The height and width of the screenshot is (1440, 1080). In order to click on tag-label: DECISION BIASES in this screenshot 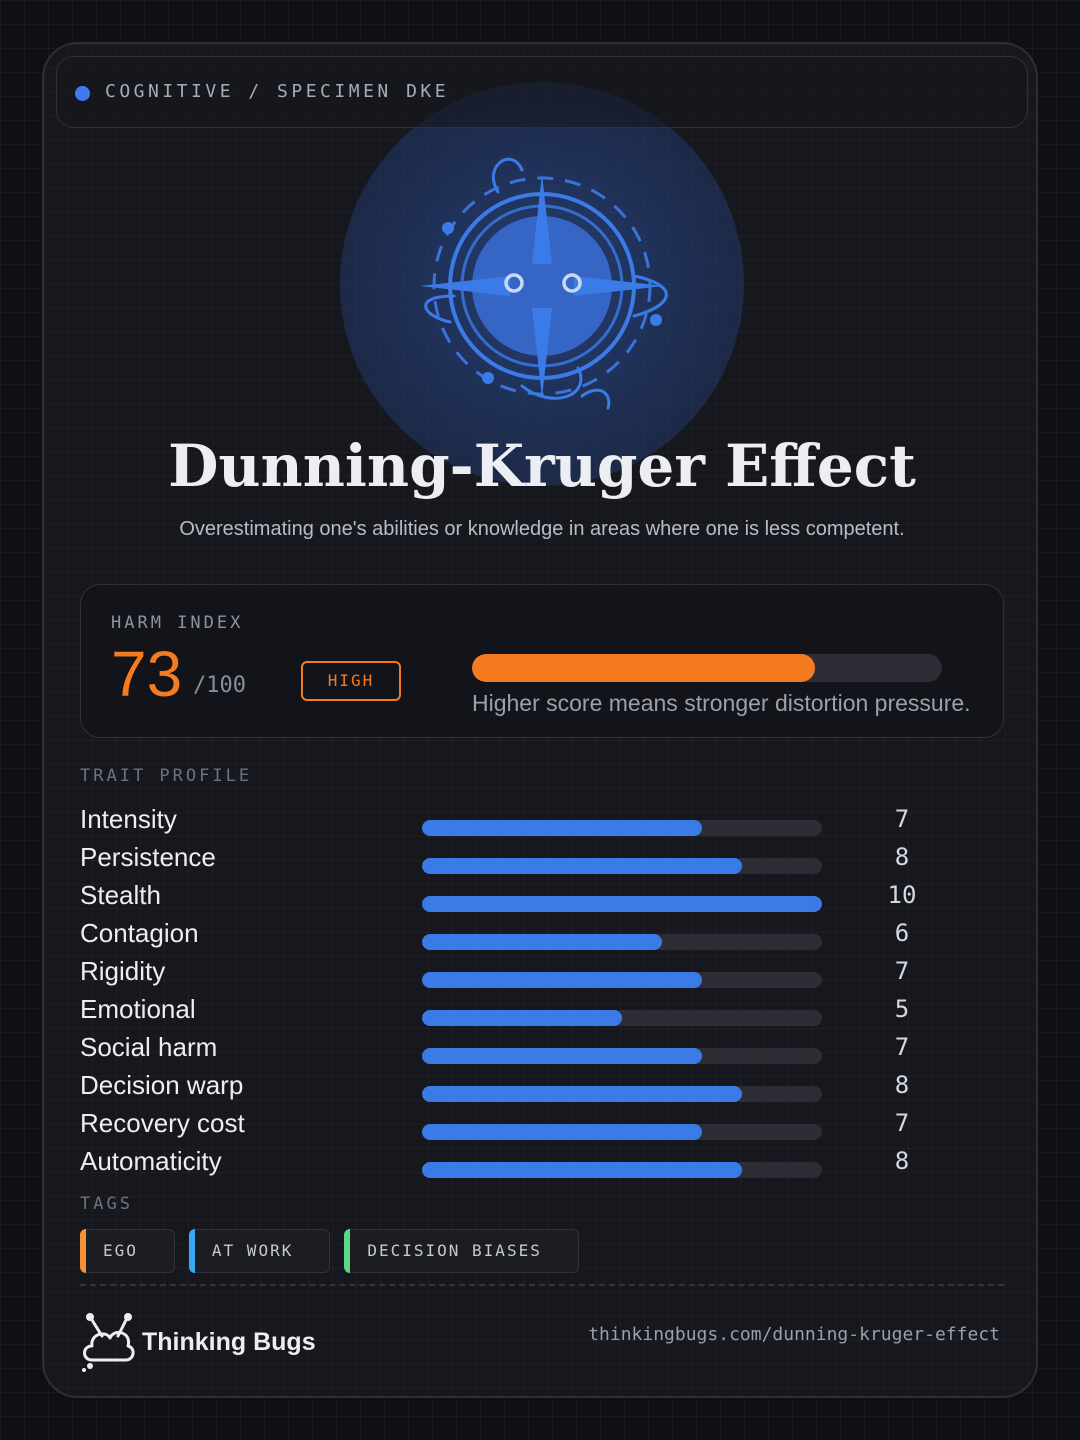, I will do `click(454, 1250)`.